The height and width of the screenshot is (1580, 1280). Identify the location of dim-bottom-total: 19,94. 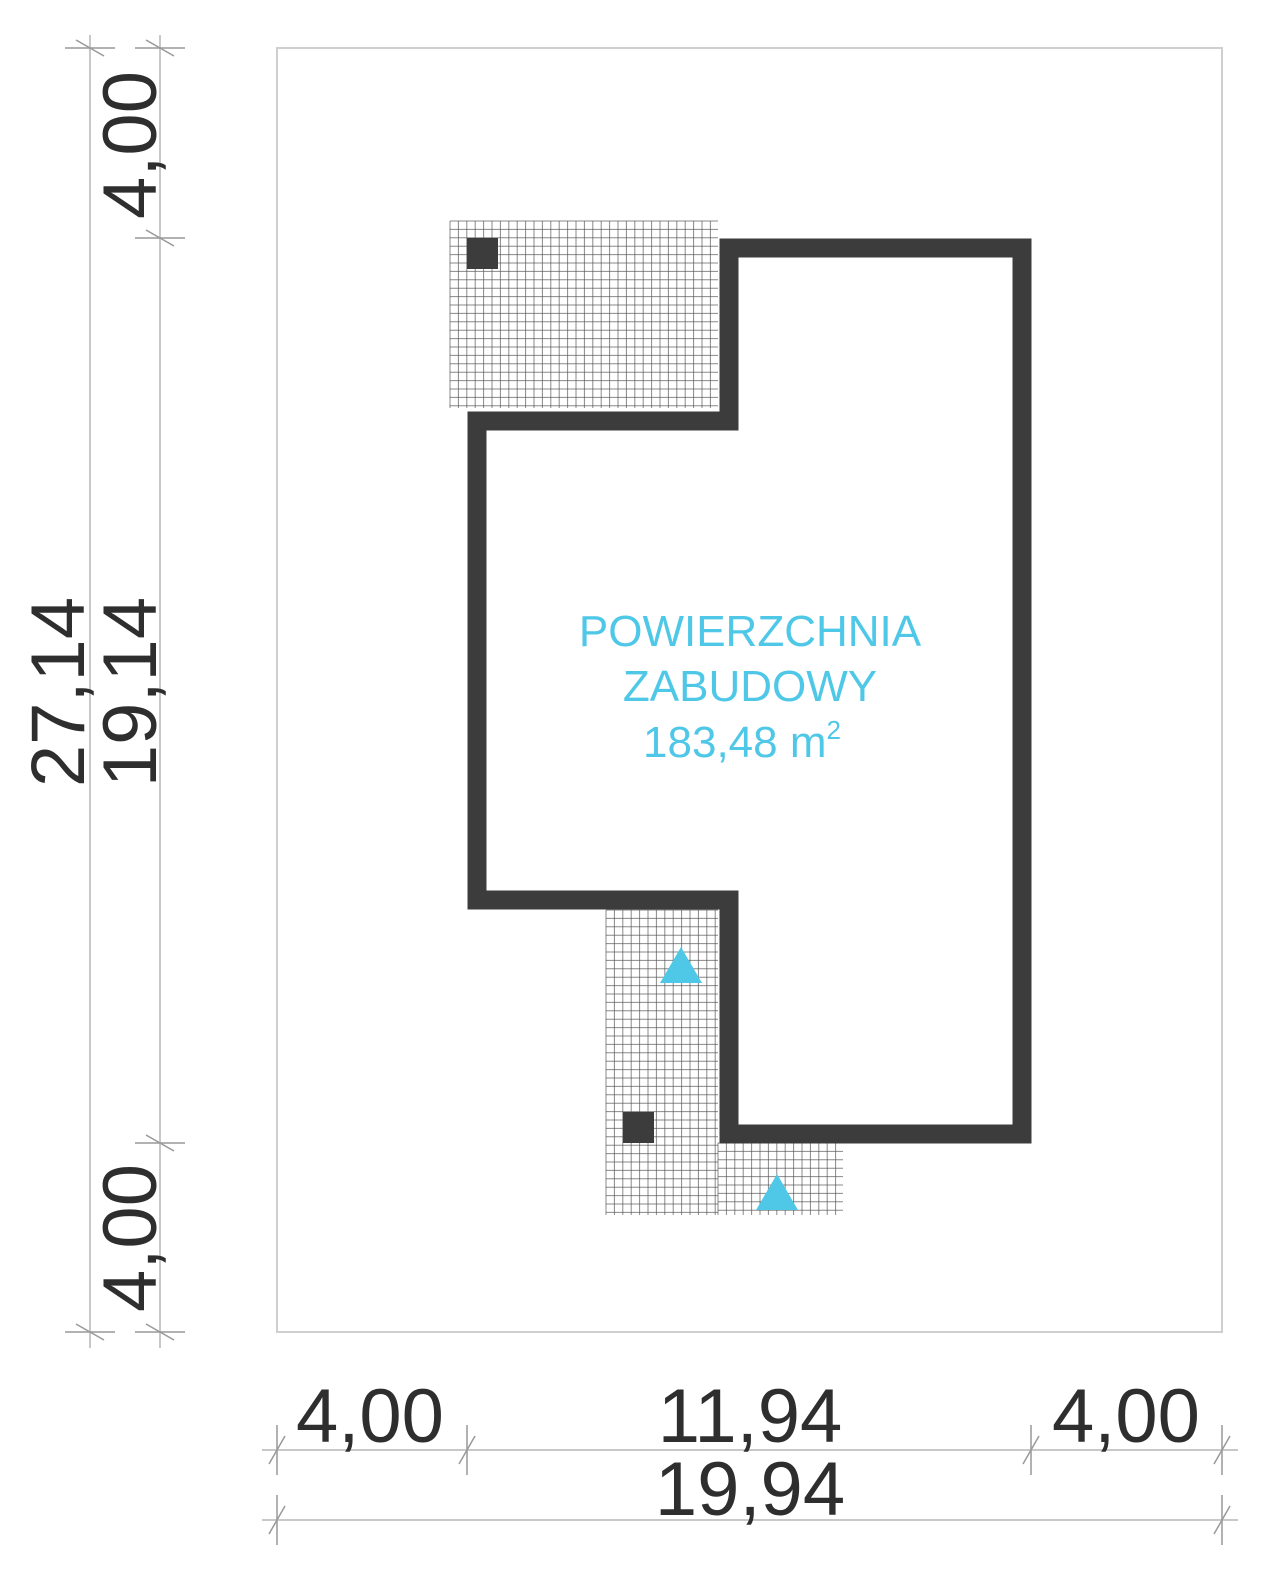
(750, 1489).